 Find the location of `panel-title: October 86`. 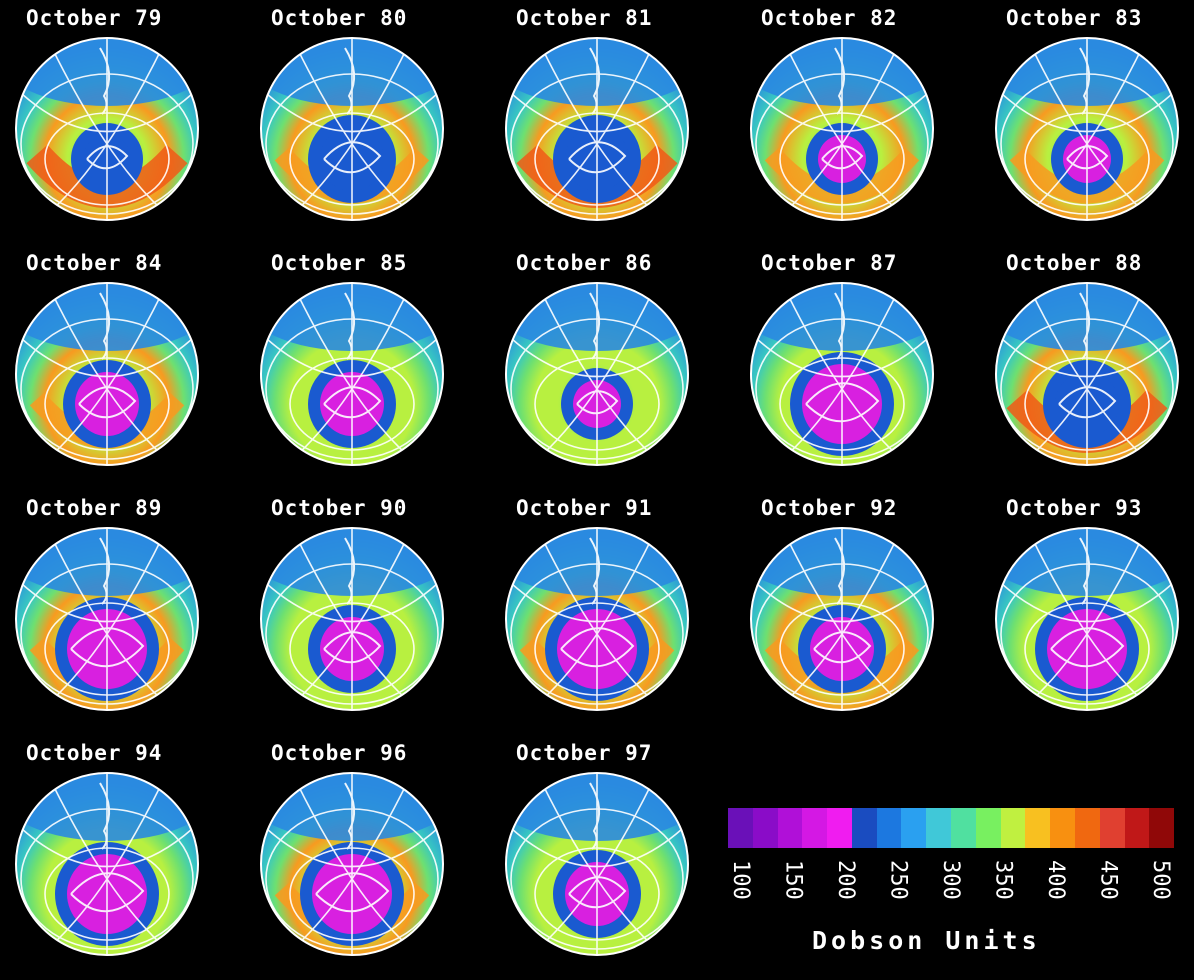

panel-title: October 86 is located at coordinates (584, 263).